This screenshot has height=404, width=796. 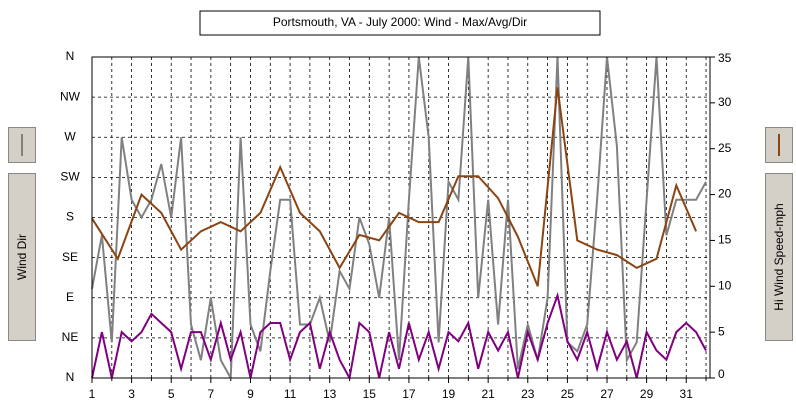 What do you see at coordinates (721, 331) in the screenshot?
I see `y2-tick-label: 5` at bounding box center [721, 331].